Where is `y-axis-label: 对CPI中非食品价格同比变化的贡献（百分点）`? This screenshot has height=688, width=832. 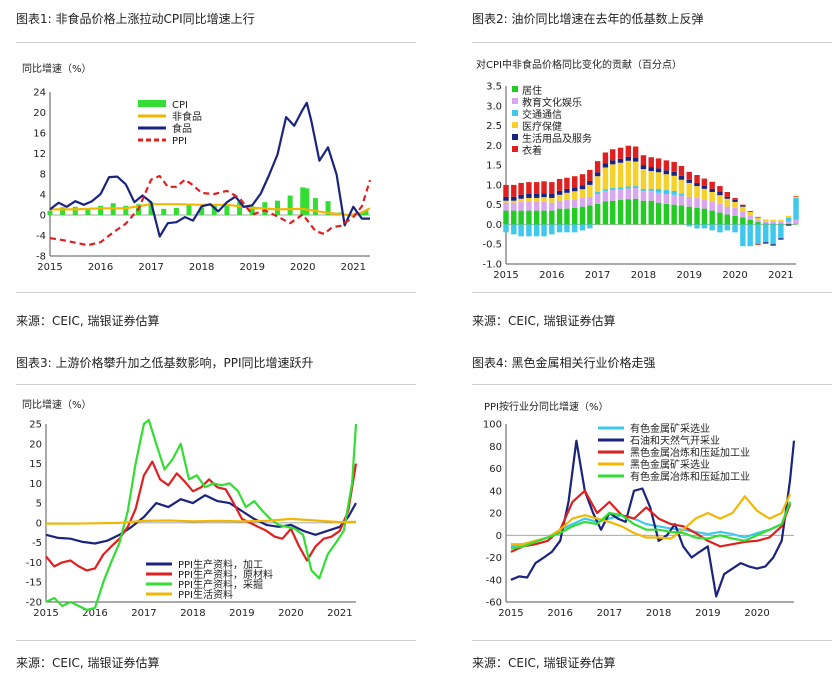 y-axis-label: 对CPI中非食品价格同比变化的贡献（百分点） is located at coordinates (579, 64).